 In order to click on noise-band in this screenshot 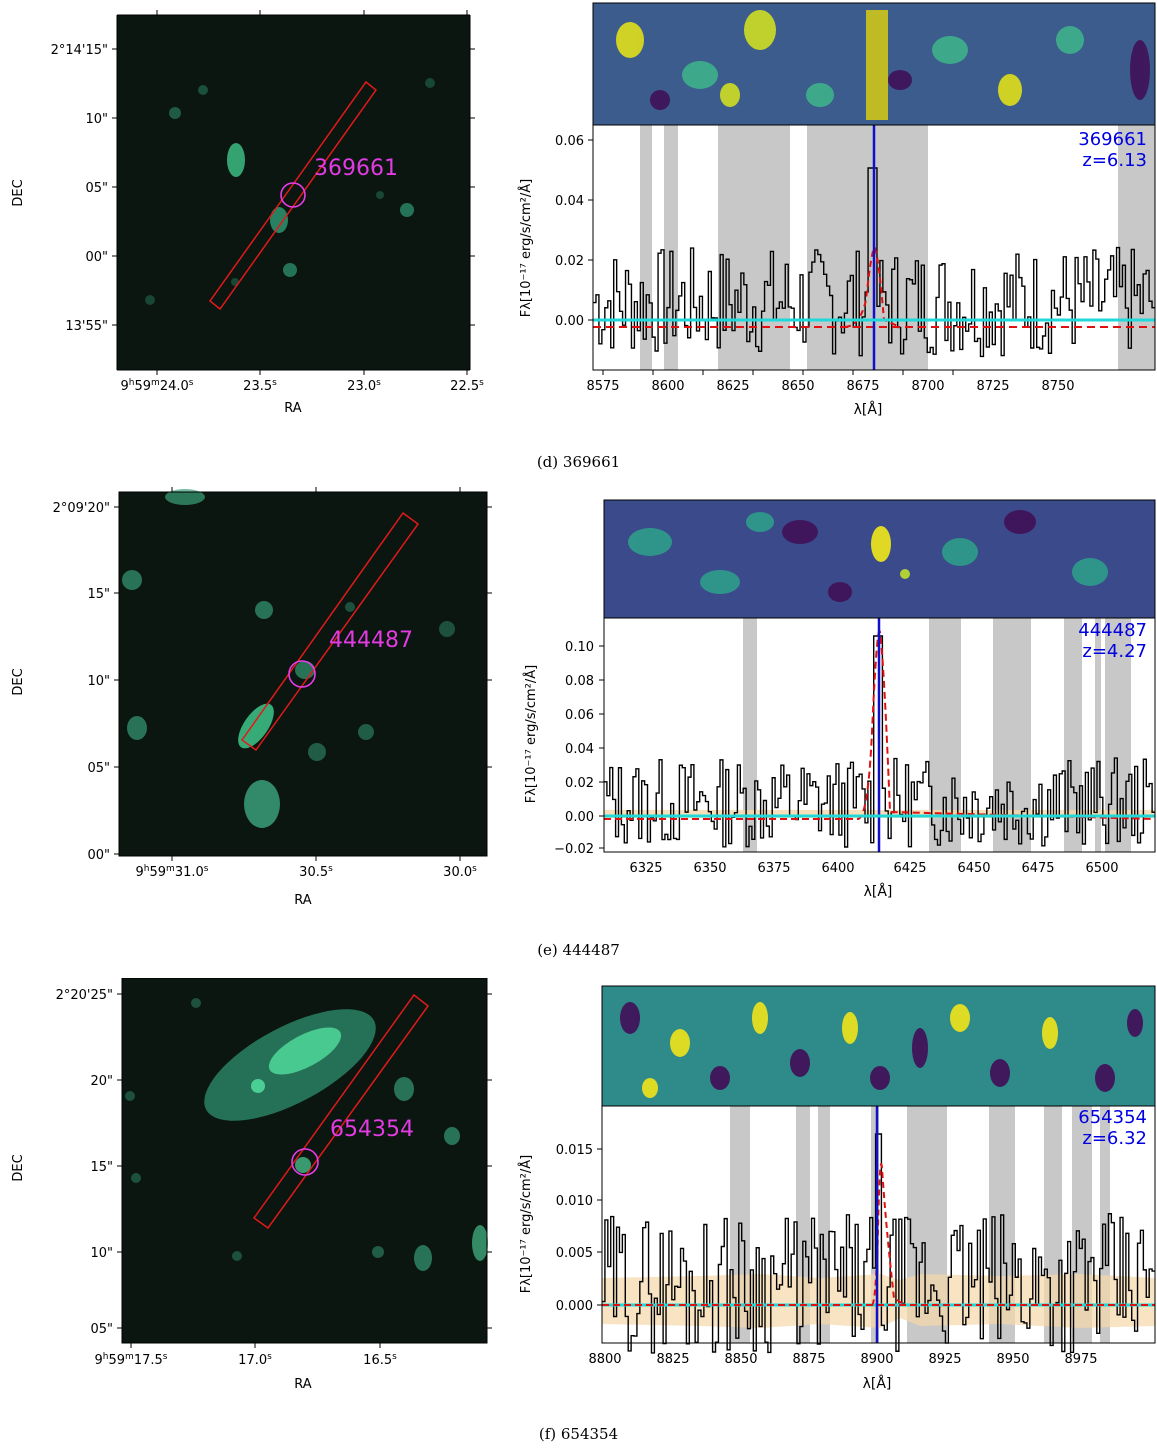, I will do `click(878, 1301)`.